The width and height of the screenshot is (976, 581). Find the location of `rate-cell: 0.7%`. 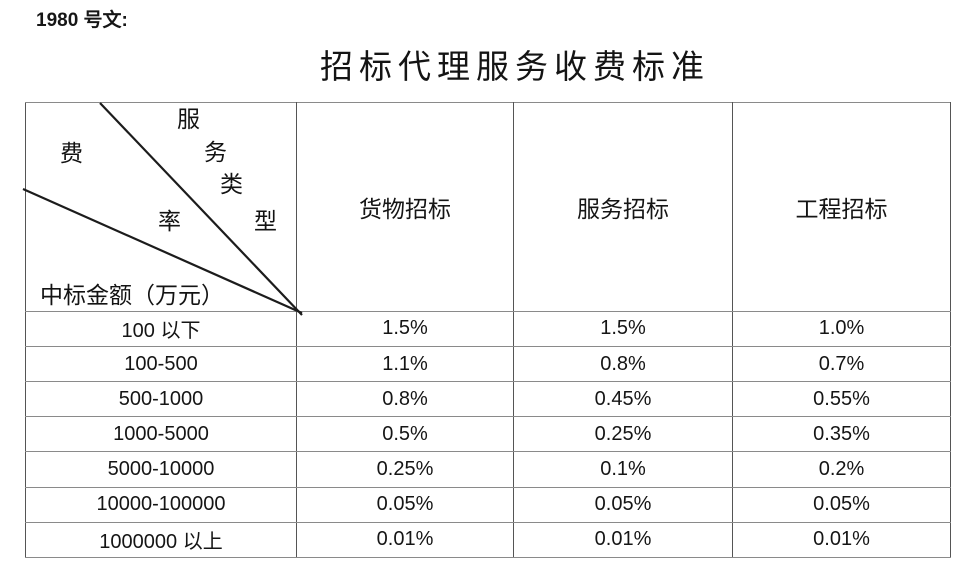

rate-cell: 0.7% is located at coordinates (841, 364).